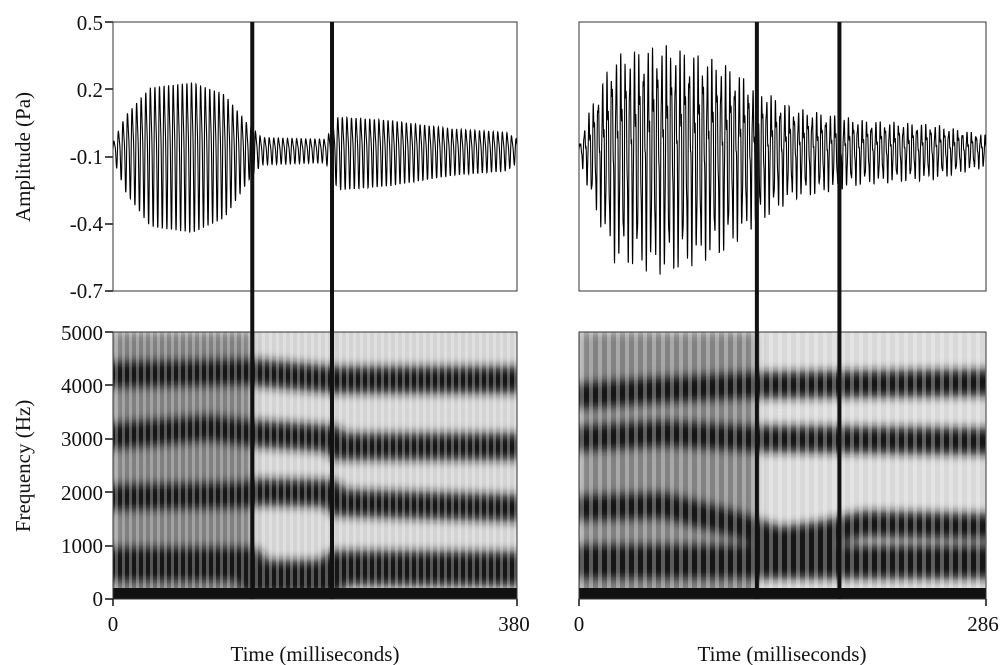 This screenshot has height=665, width=1003. I want to click on frequency-tick-label: 5000, so click(82, 333).